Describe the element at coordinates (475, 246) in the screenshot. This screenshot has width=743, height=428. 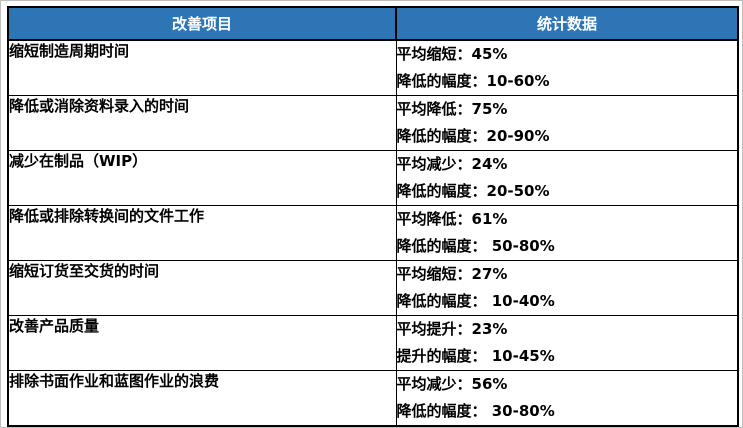
I see `stat-line-range: 降低的幅度： 50-80%` at that location.